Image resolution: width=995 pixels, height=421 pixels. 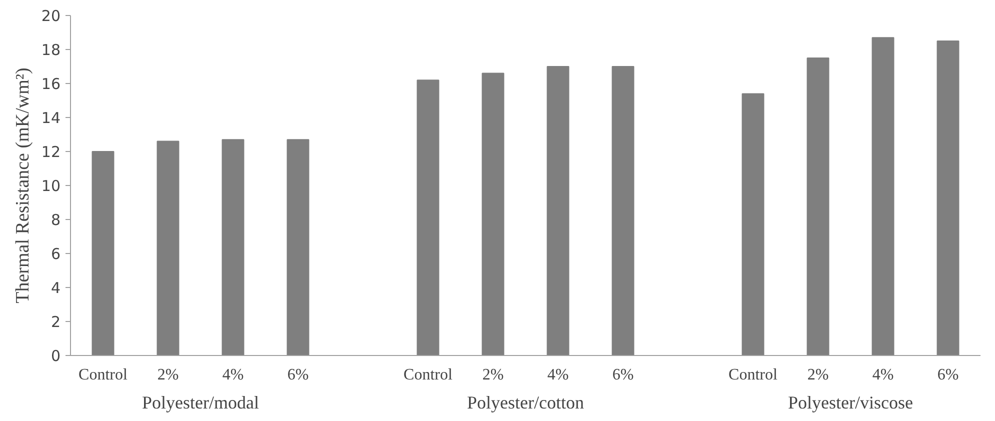 I want to click on y-tick-label: 6, so click(x=55, y=254).